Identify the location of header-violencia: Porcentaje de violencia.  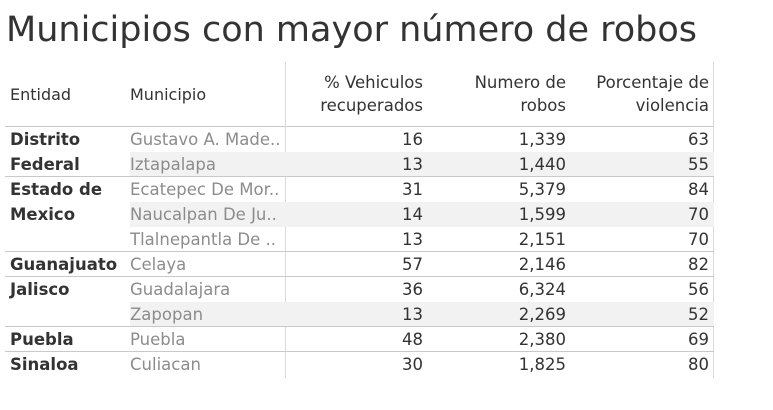
(638, 94).